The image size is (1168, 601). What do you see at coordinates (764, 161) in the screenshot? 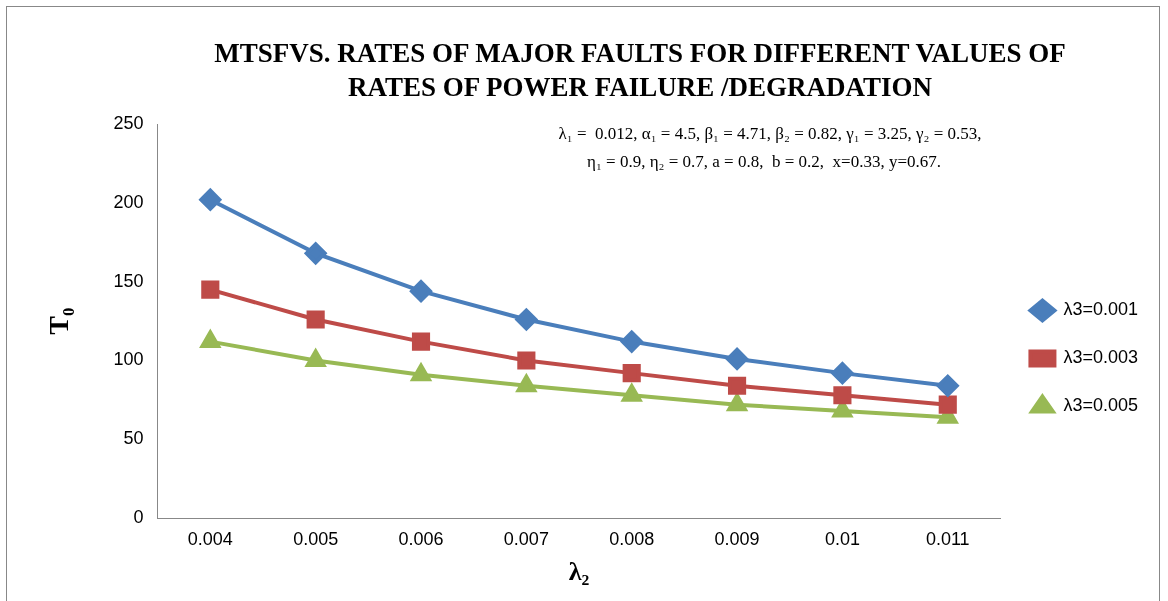
I see `annotation: η₁ = 0.9, η₂ = 0.7, a = 0.8, b = 0.2, x=0.33, y=0.67.` at bounding box center [764, 161].